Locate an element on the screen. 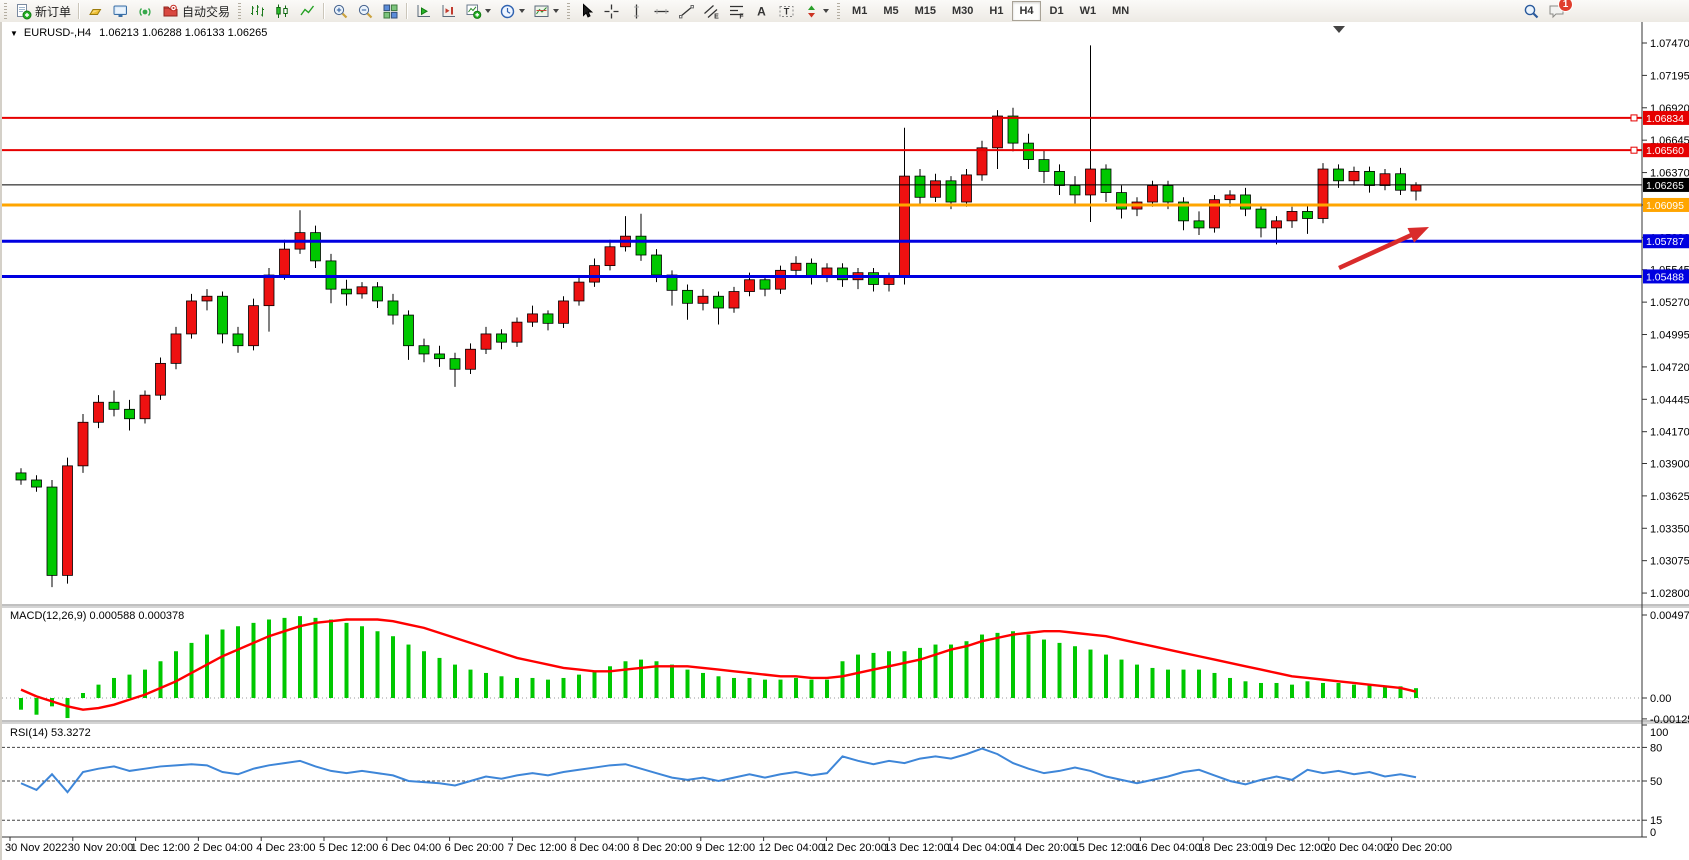 This screenshot has width=1689, height=860. symbol-dropdown-icon: ▼ is located at coordinates (14, 33).